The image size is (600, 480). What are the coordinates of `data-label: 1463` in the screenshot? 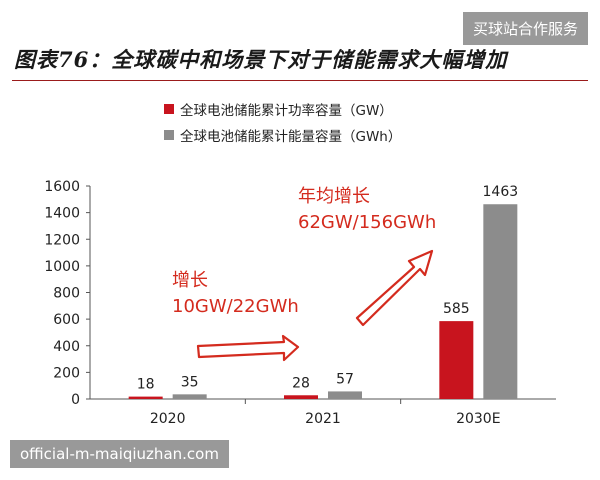 It's located at (501, 192).